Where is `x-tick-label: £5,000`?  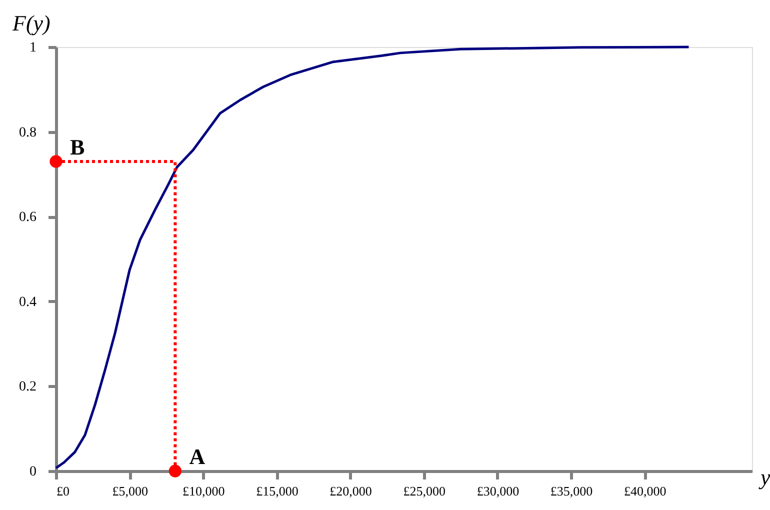 x-tick-label: £5,000 is located at coordinates (130, 491).